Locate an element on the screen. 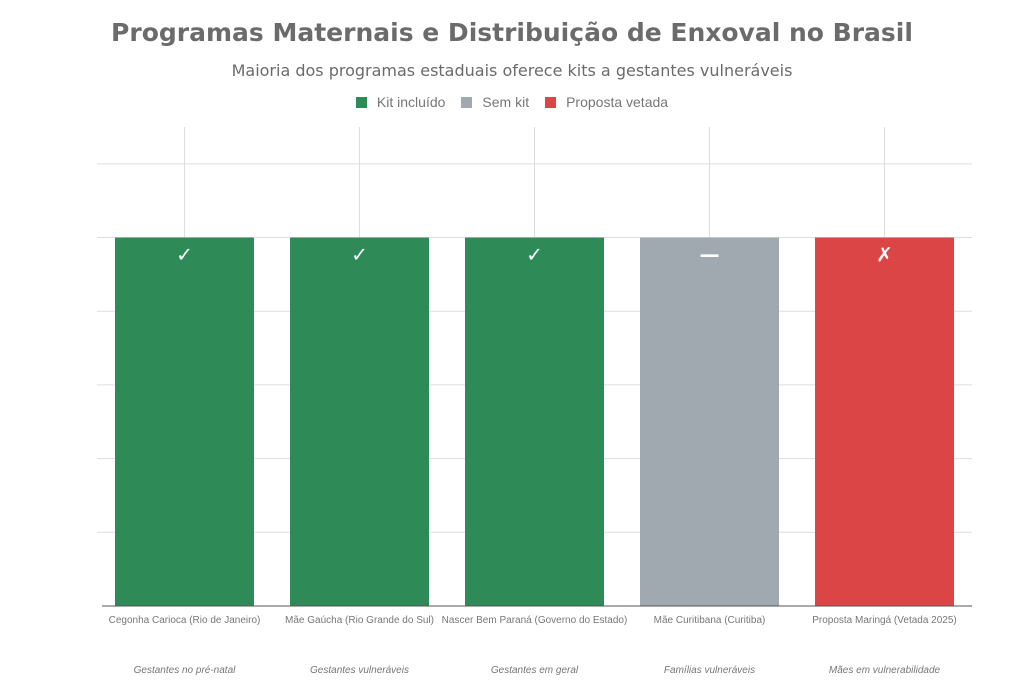  legend-item-vetada: Proposta vetada is located at coordinates (606, 102).